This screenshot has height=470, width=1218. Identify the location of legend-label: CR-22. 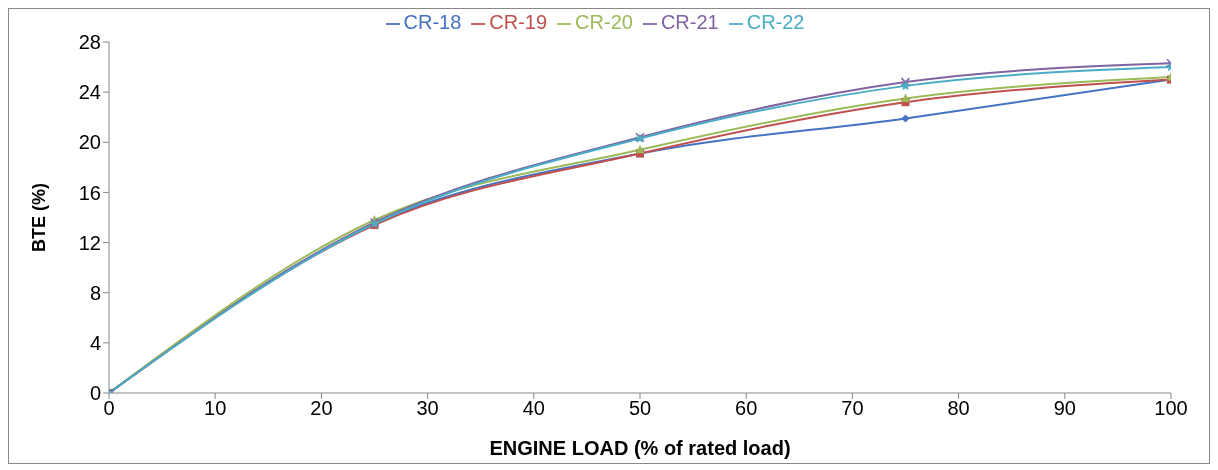
(775, 22).